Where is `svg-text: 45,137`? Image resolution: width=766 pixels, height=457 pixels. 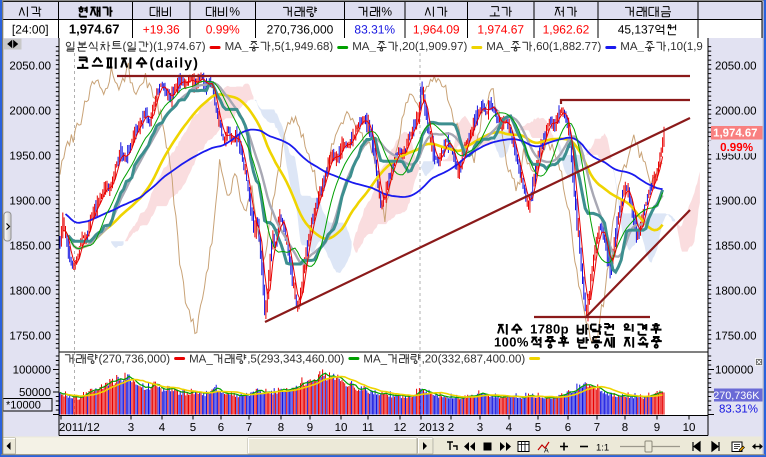 svg-text: 45,137 is located at coordinates (636, 30).